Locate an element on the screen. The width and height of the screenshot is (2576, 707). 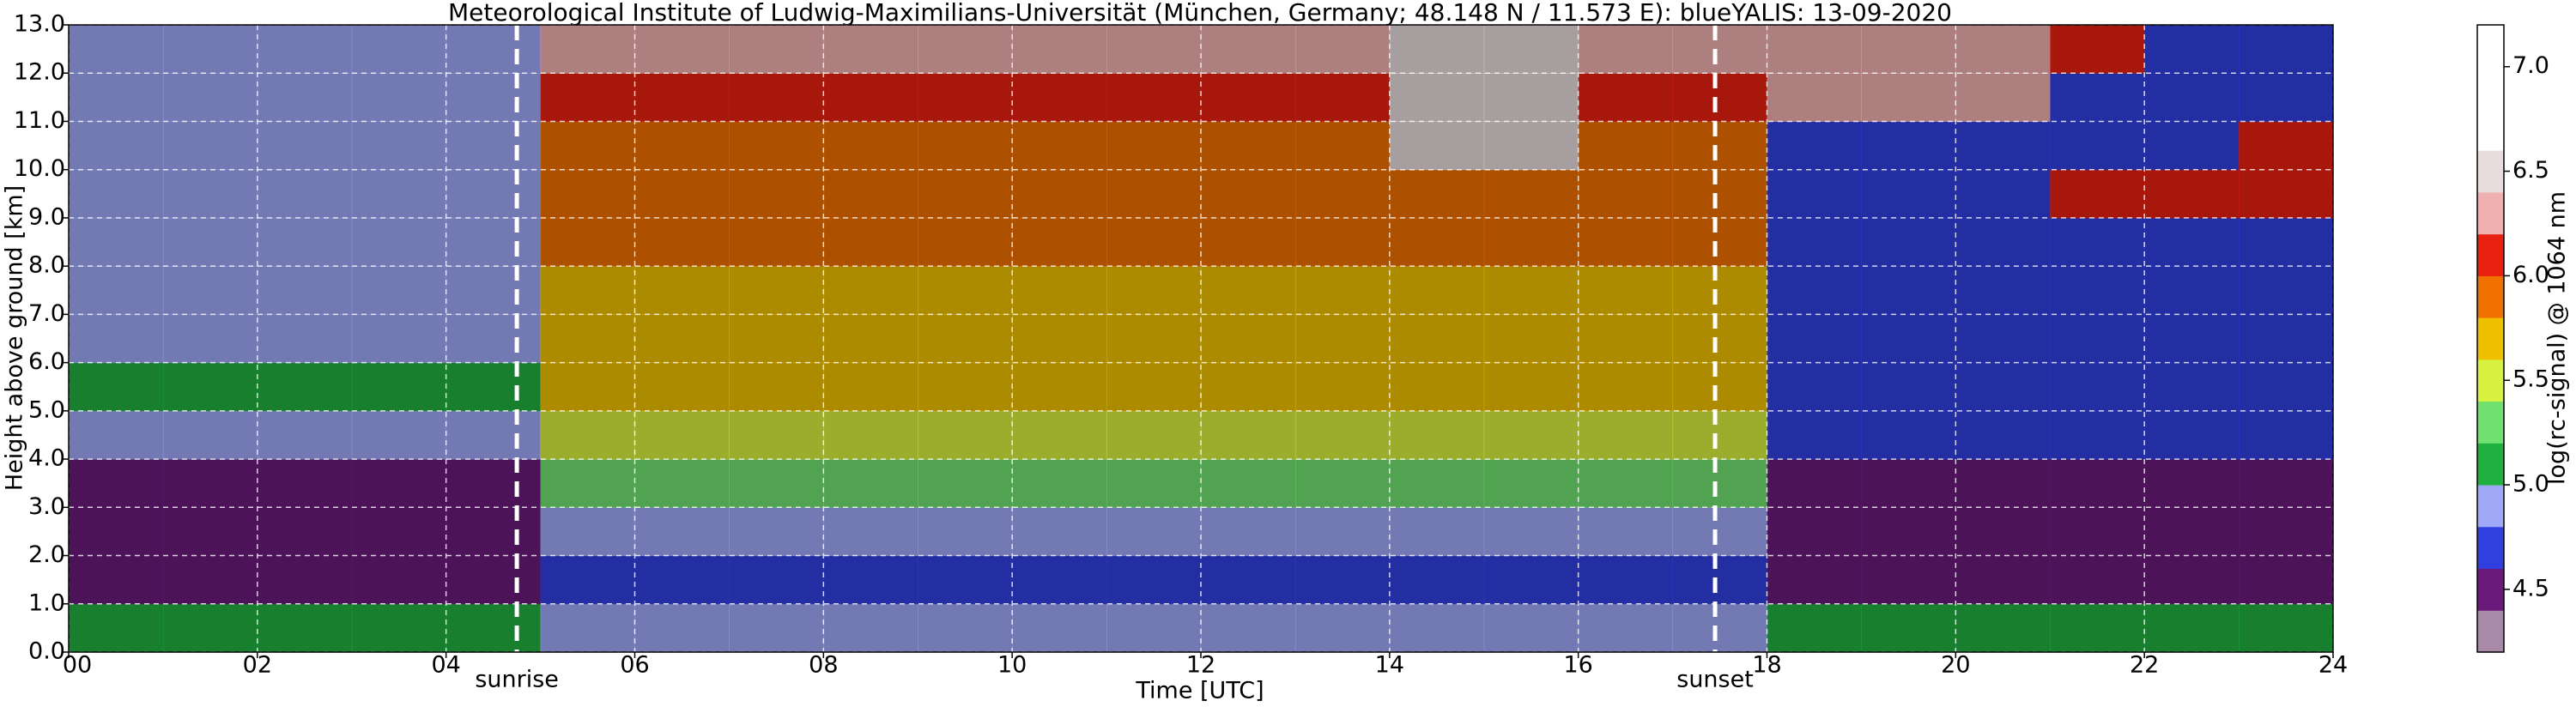
x-tick-label: 24 is located at coordinates (2333, 666).